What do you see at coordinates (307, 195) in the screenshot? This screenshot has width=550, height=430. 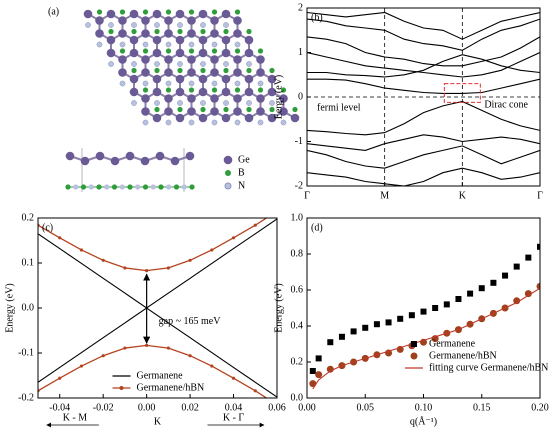 I see `x-tick-label: Γ` at bounding box center [307, 195].